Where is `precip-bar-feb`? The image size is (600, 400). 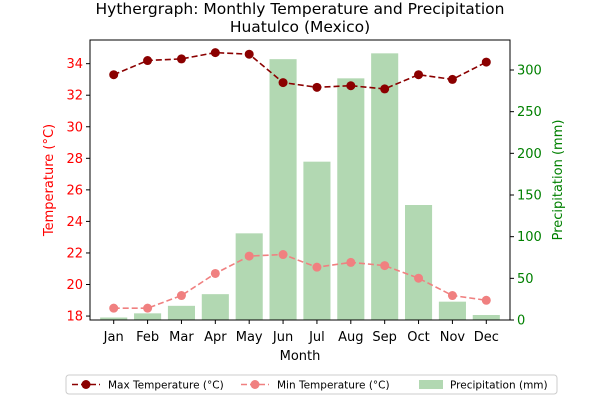
precip-bar-feb is located at coordinates (148, 316).